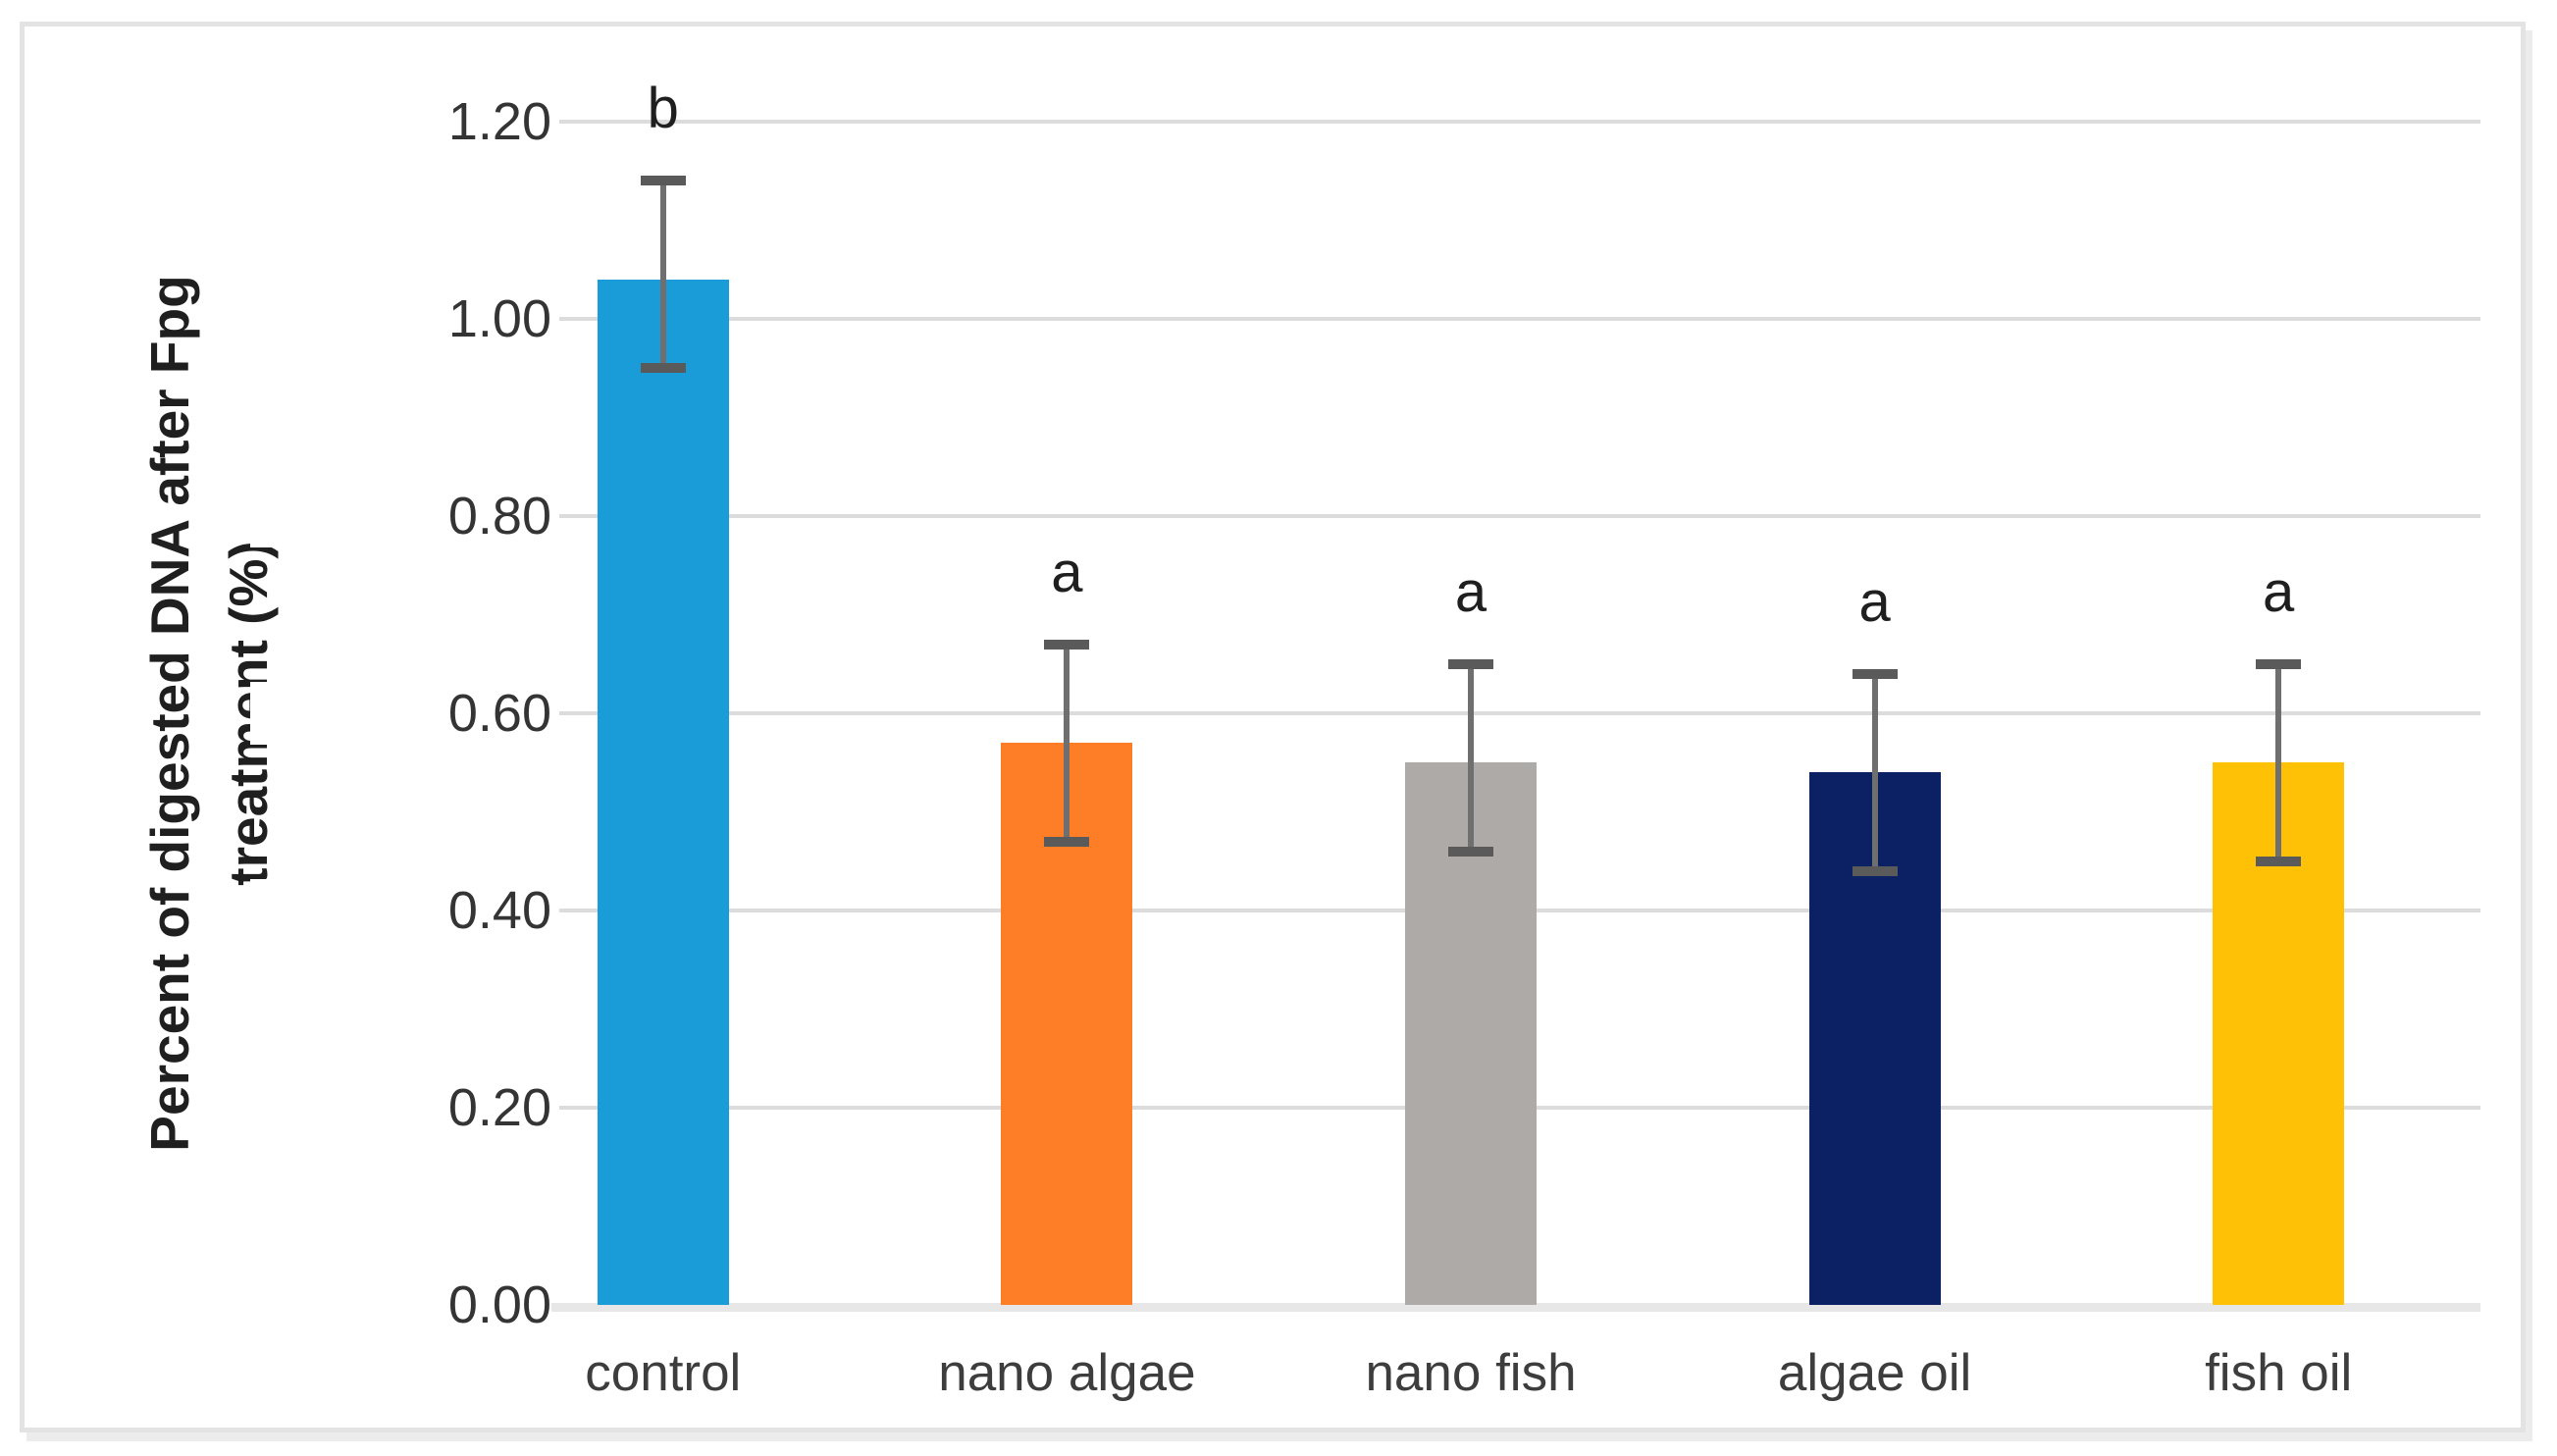  What do you see at coordinates (1067, 1373) in the screenshot?
I see `category-label-nano-algae: nano algae` at bounding box center [1067, 1373].